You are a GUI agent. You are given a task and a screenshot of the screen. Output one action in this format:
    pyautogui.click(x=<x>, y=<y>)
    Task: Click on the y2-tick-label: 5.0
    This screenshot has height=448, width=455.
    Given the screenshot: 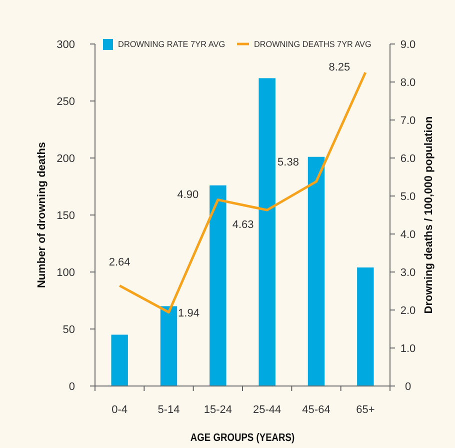 What is the action you would take?
    pyautogui.click(x=408, y=196)
    